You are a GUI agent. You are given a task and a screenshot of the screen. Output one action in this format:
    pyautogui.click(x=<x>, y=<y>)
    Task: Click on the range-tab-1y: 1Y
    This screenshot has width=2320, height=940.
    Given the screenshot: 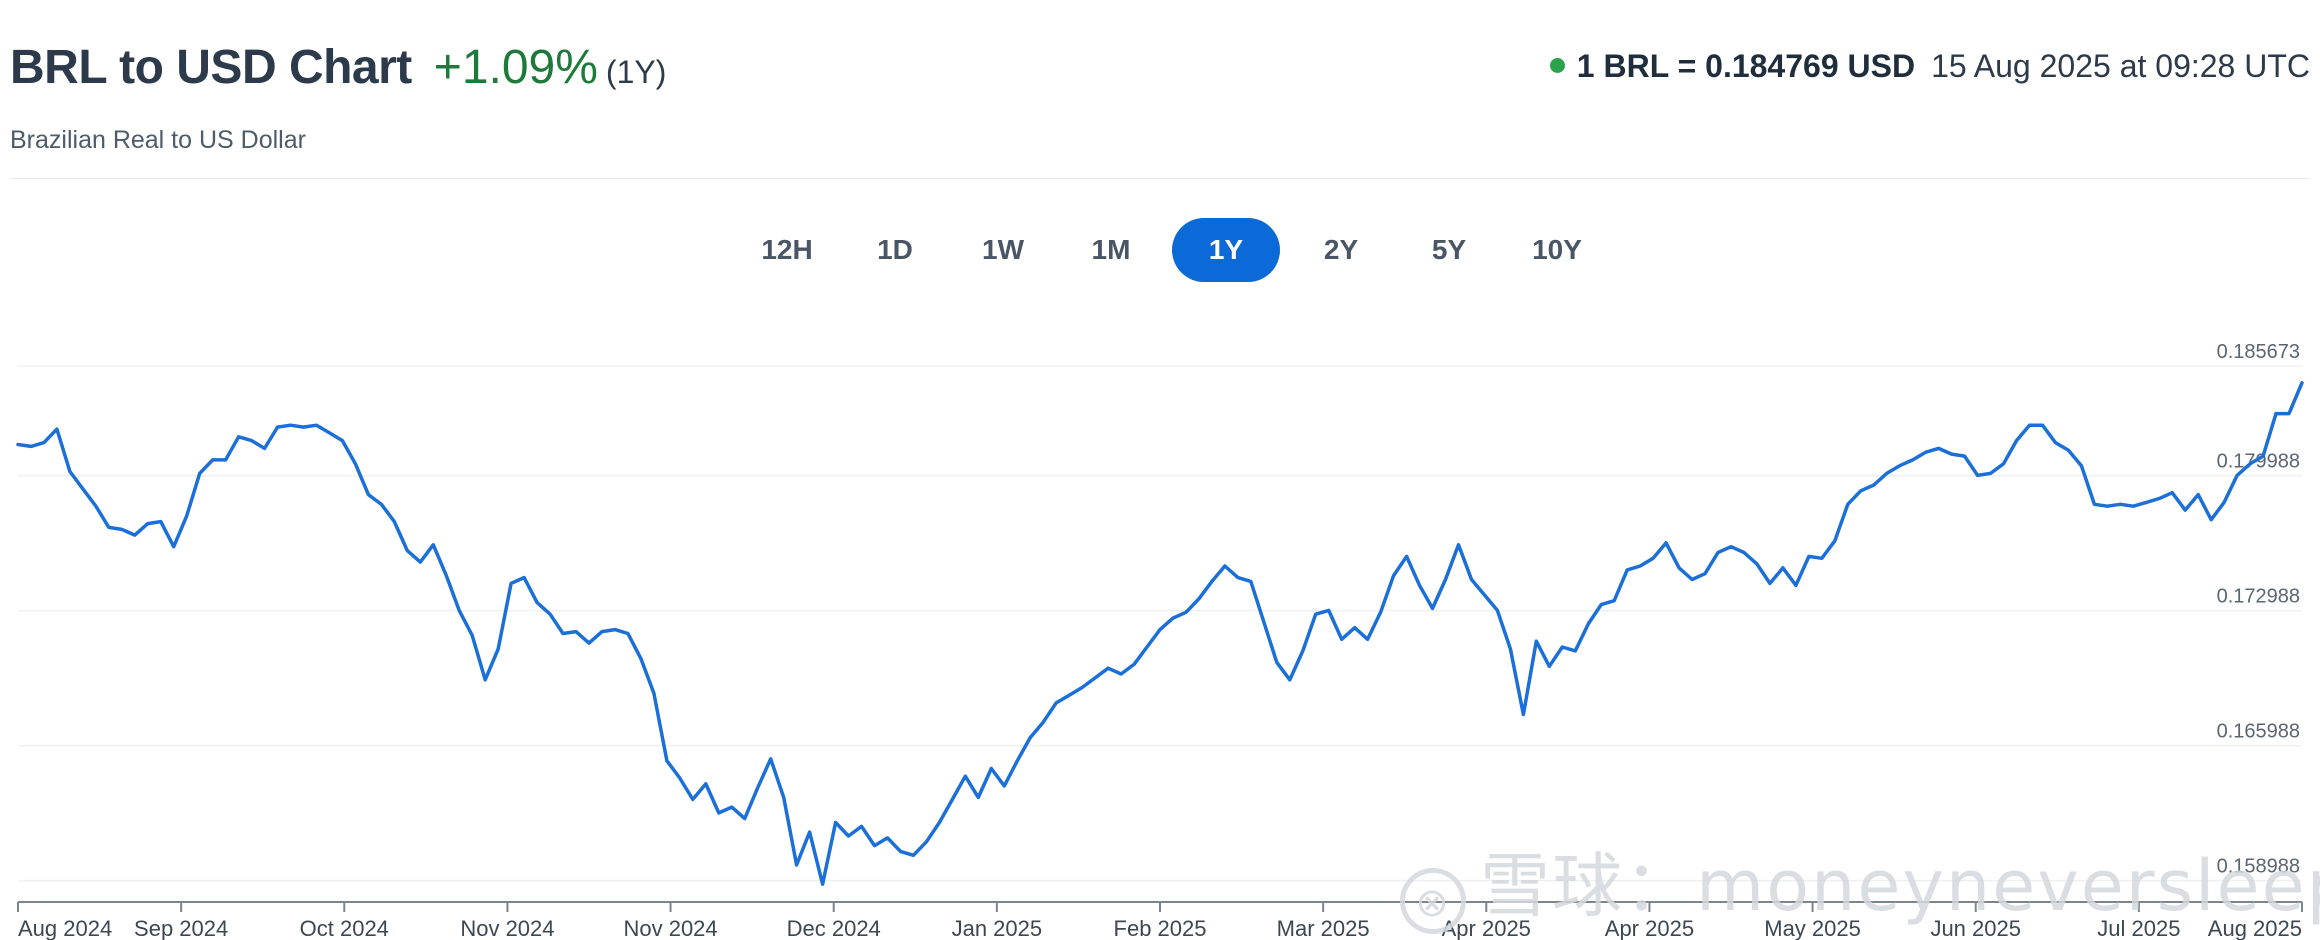 What is the action you would take?
    pyautogui.click(x=1226, y=250)
    